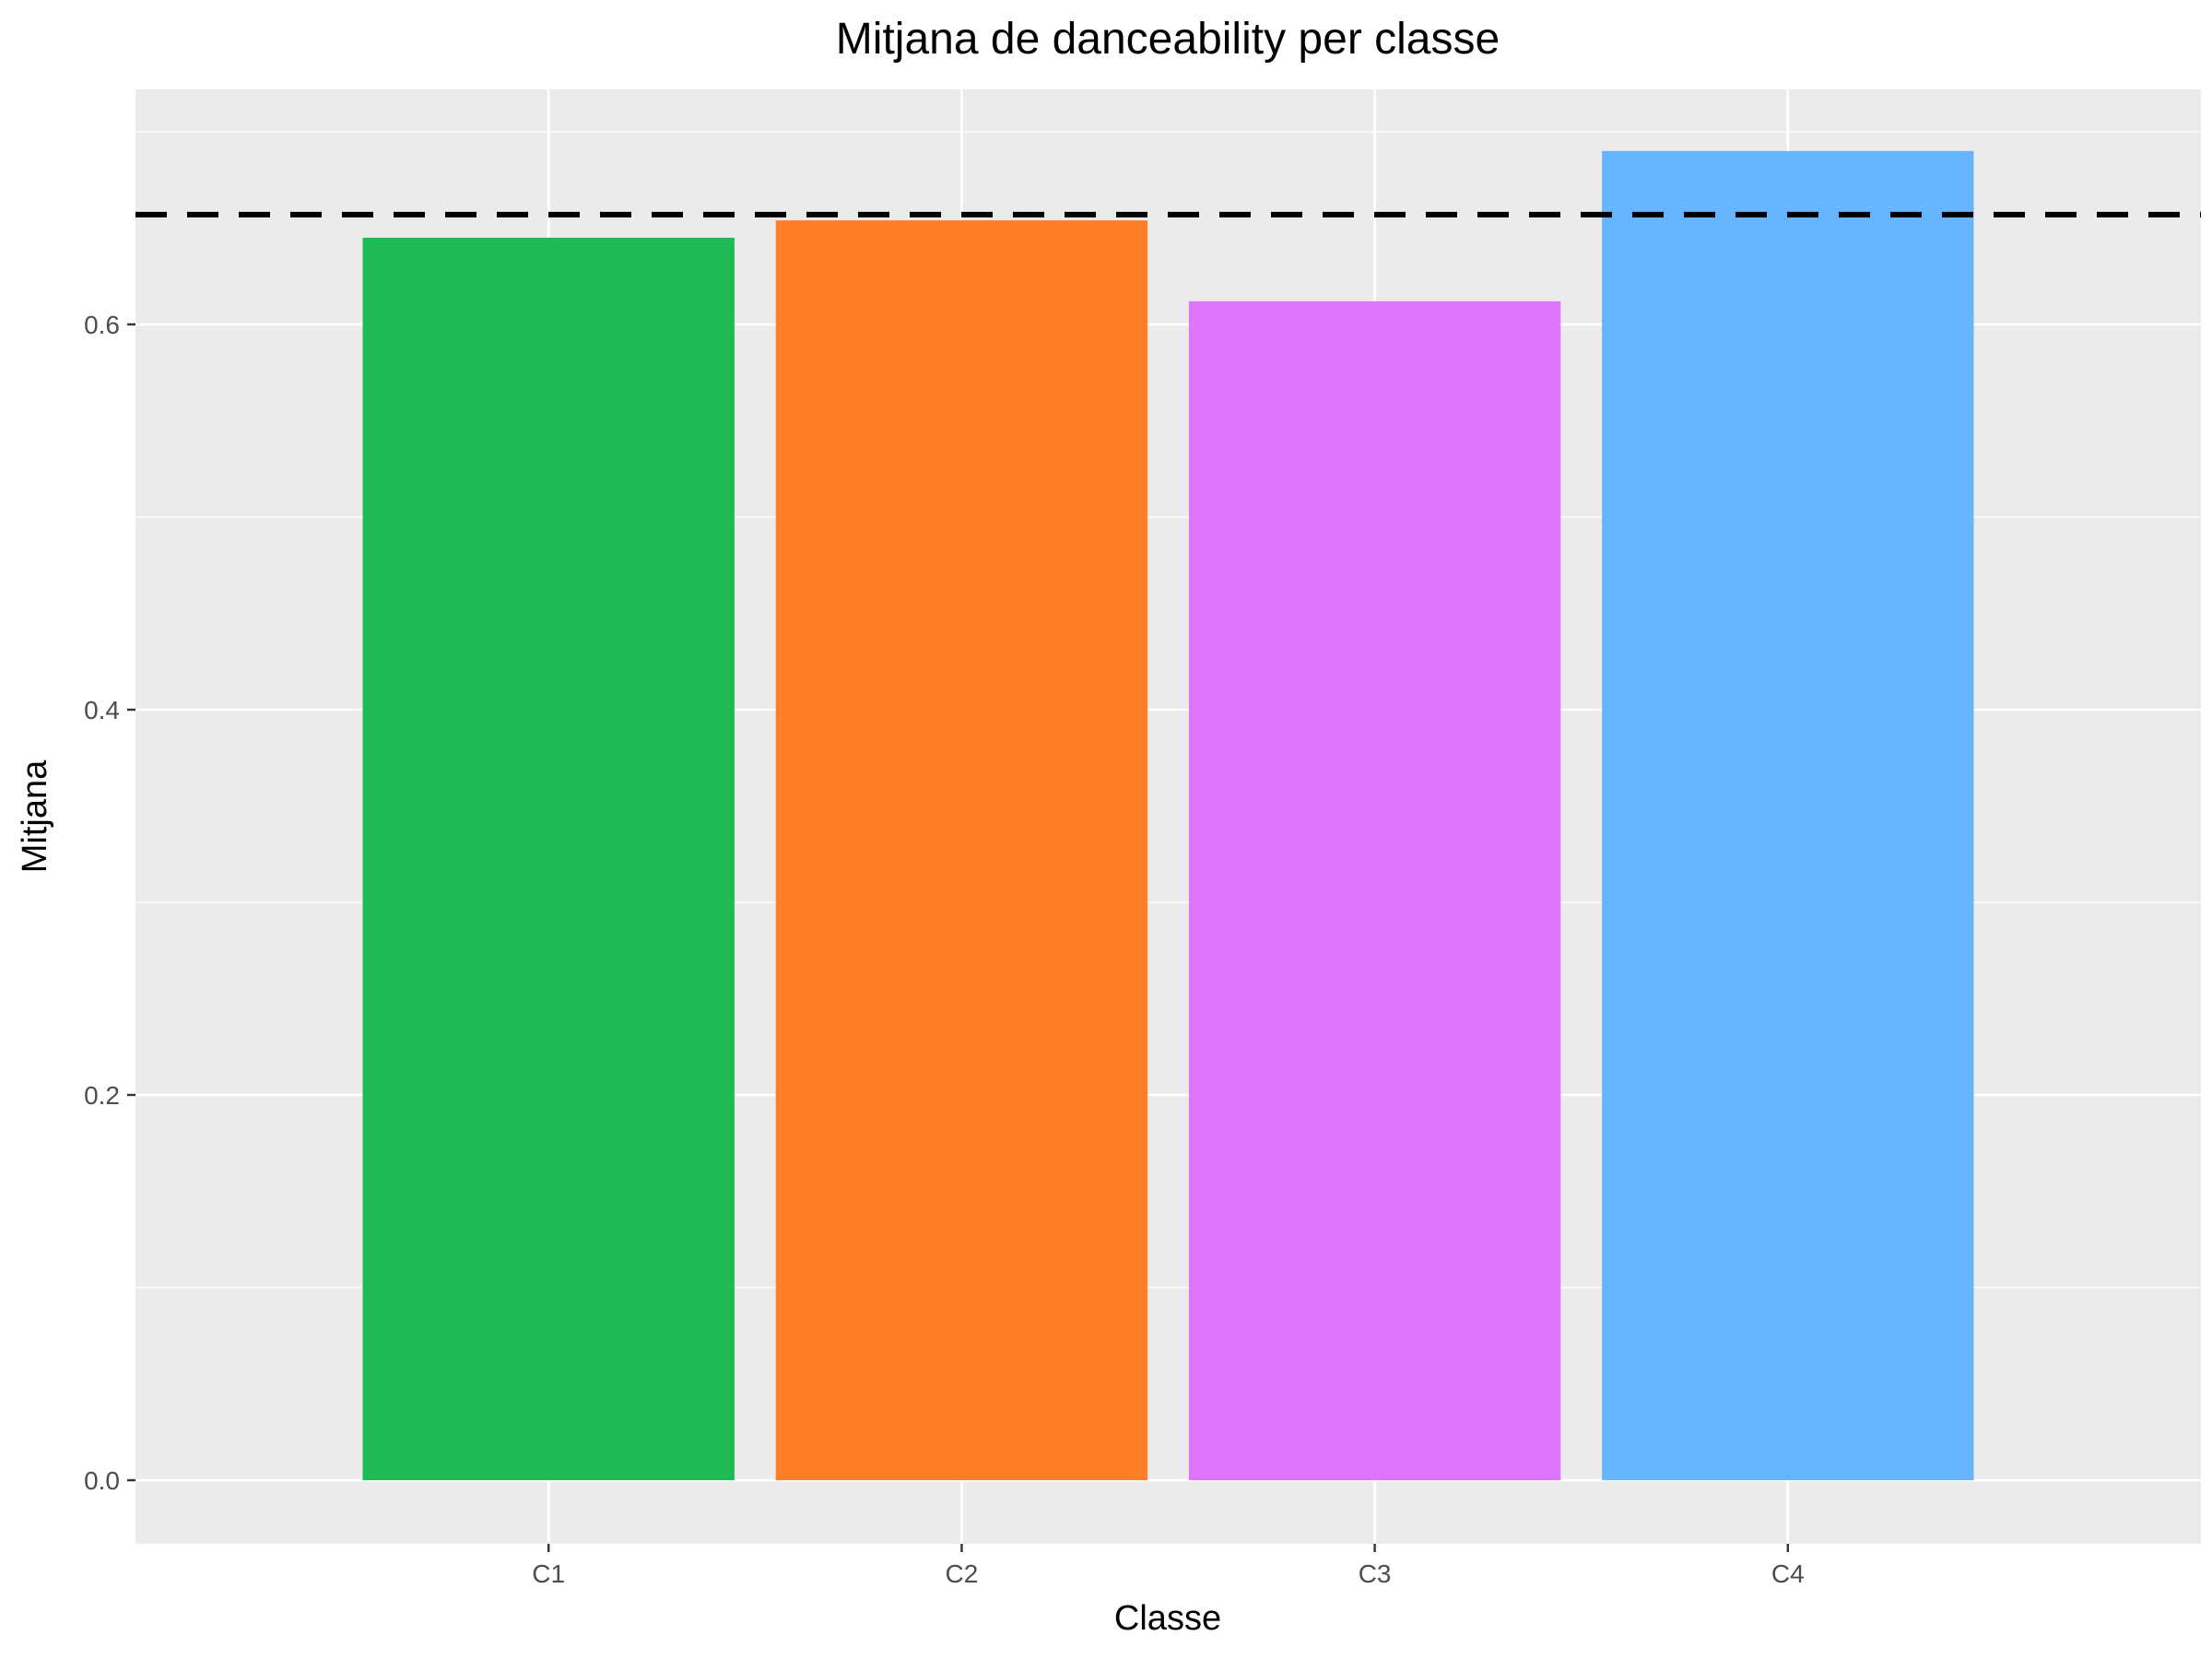 This screenshot has height=1659, width=2212. What do you see at coordinates (109, 903) in the screenshot?
I see `y-axis: 0.0 0.2 0.4 0.6` at bounding box center [109, 903].